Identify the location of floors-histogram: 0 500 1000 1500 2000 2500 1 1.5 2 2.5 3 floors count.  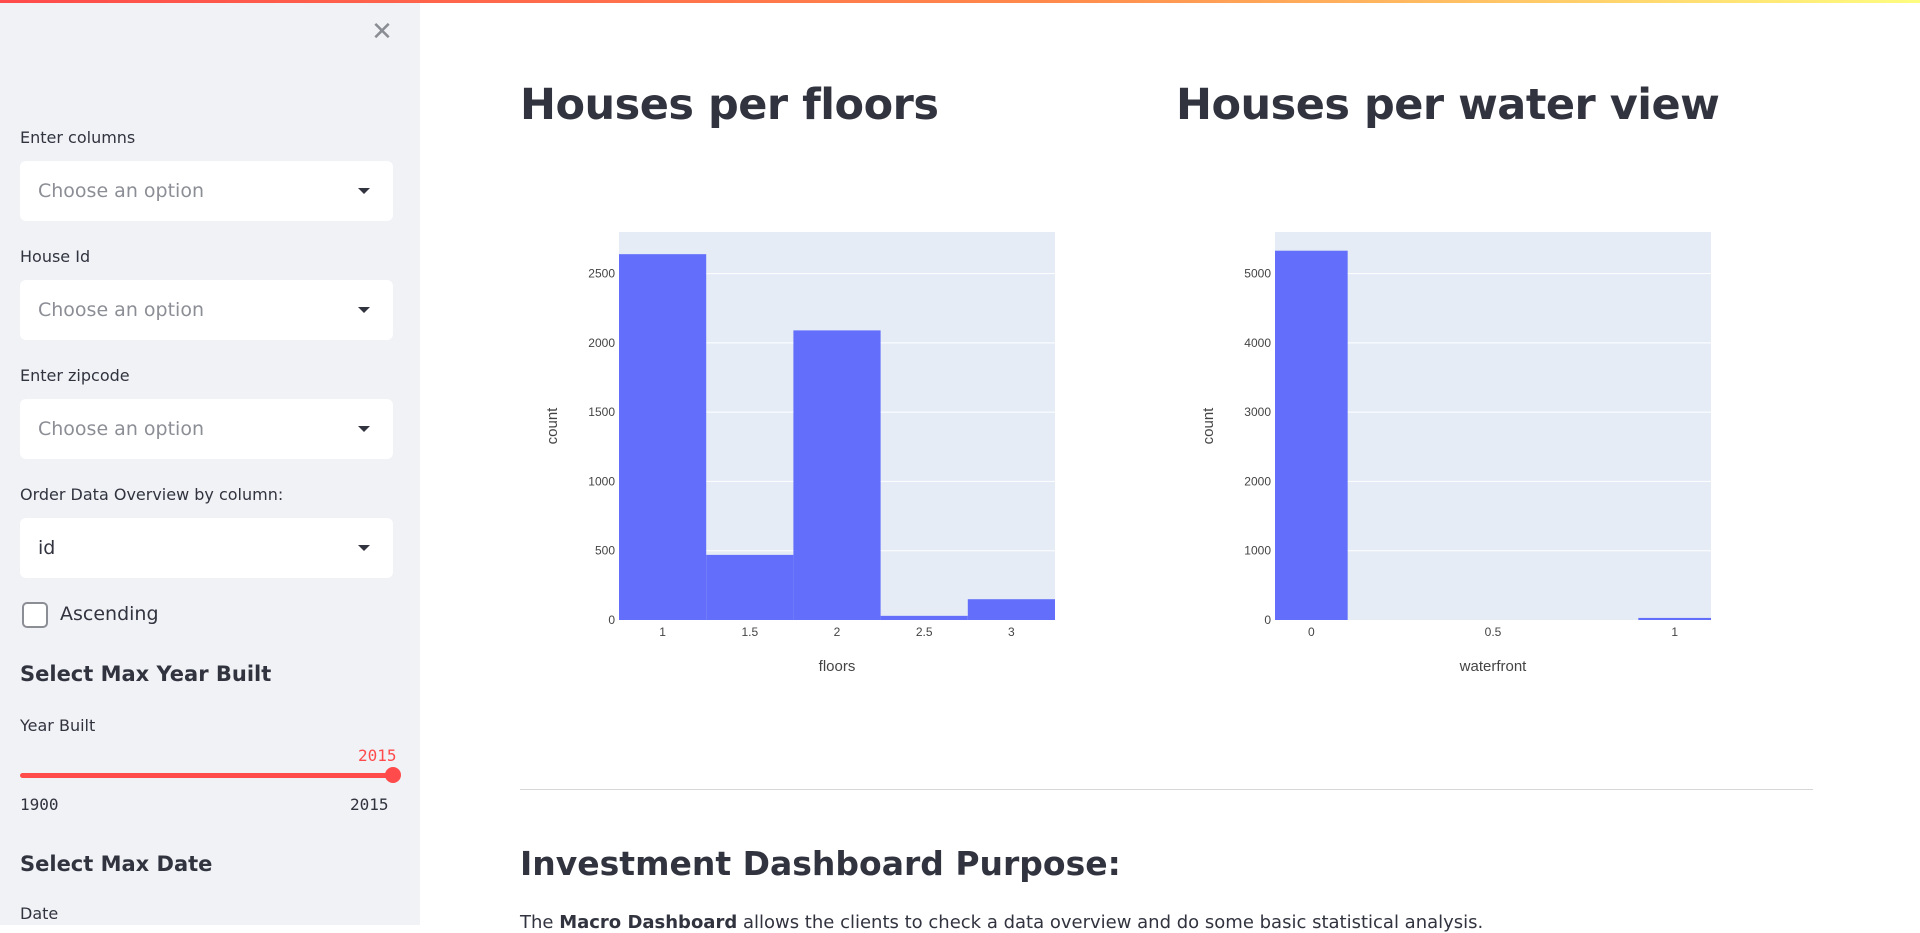
(799, 453).